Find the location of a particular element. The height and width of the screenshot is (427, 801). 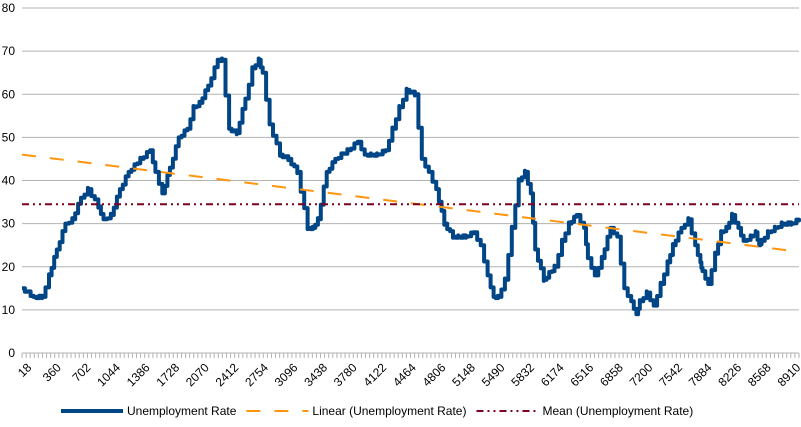

x-tick-label: 360 is located at coordinates (52, 372).